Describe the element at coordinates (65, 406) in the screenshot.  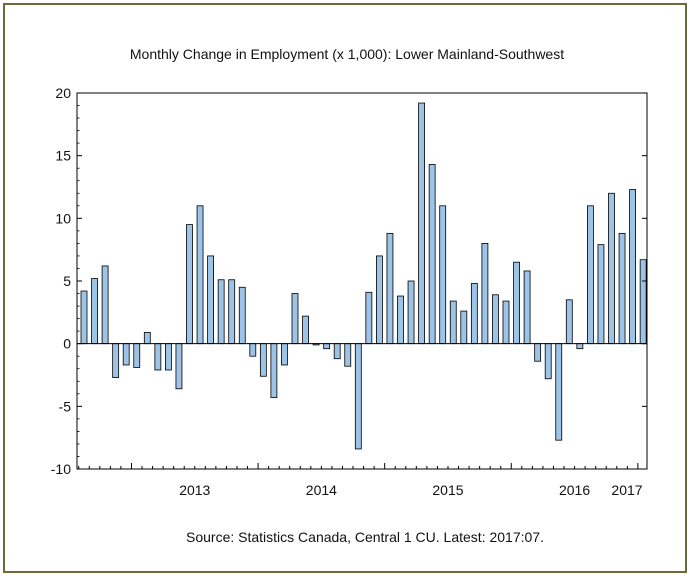
I see `y-tick-label: -5` at that location.